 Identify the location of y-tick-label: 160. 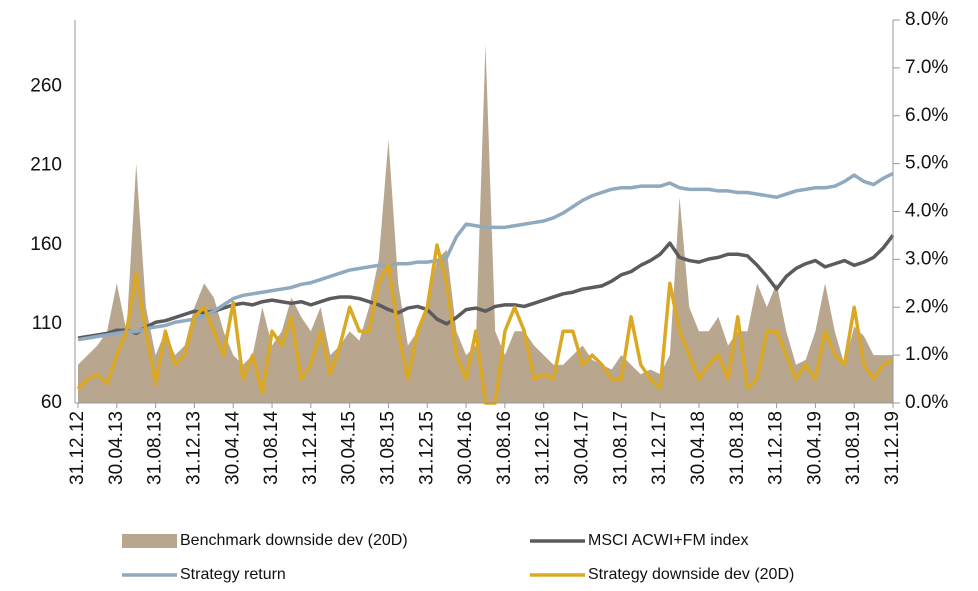
(46, 244).